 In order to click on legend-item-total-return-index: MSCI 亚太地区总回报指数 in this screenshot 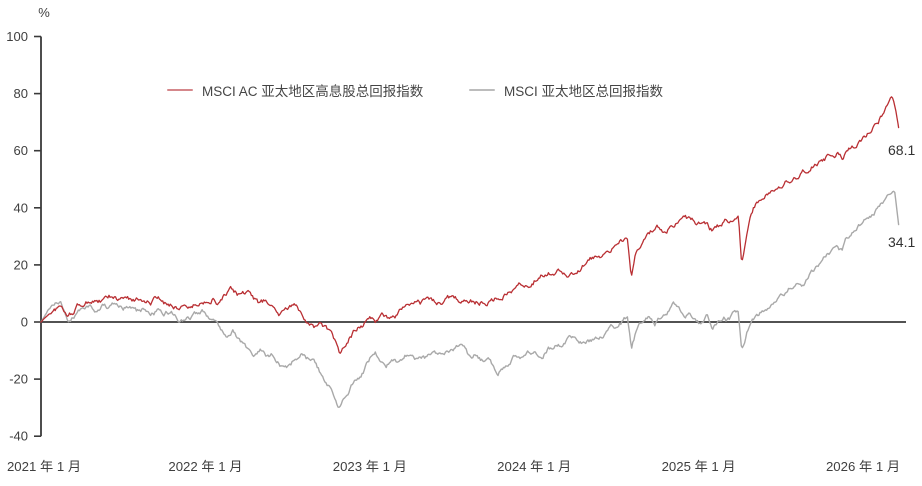, I will do `click(566, 91)`.